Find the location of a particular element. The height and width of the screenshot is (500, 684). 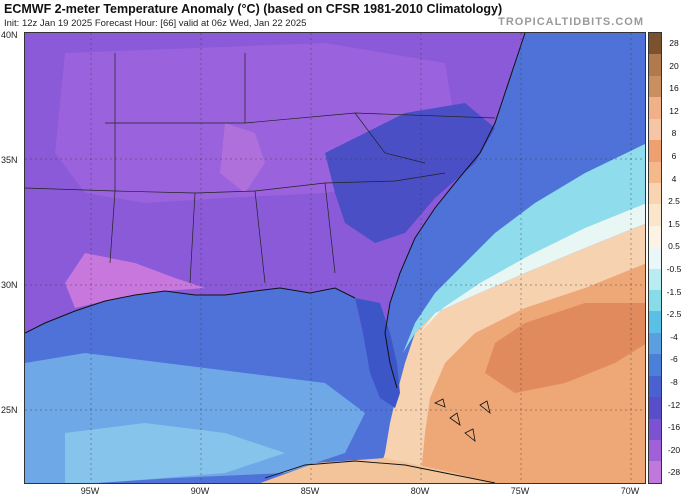

neutral-band is located at coordinates (532, 268).